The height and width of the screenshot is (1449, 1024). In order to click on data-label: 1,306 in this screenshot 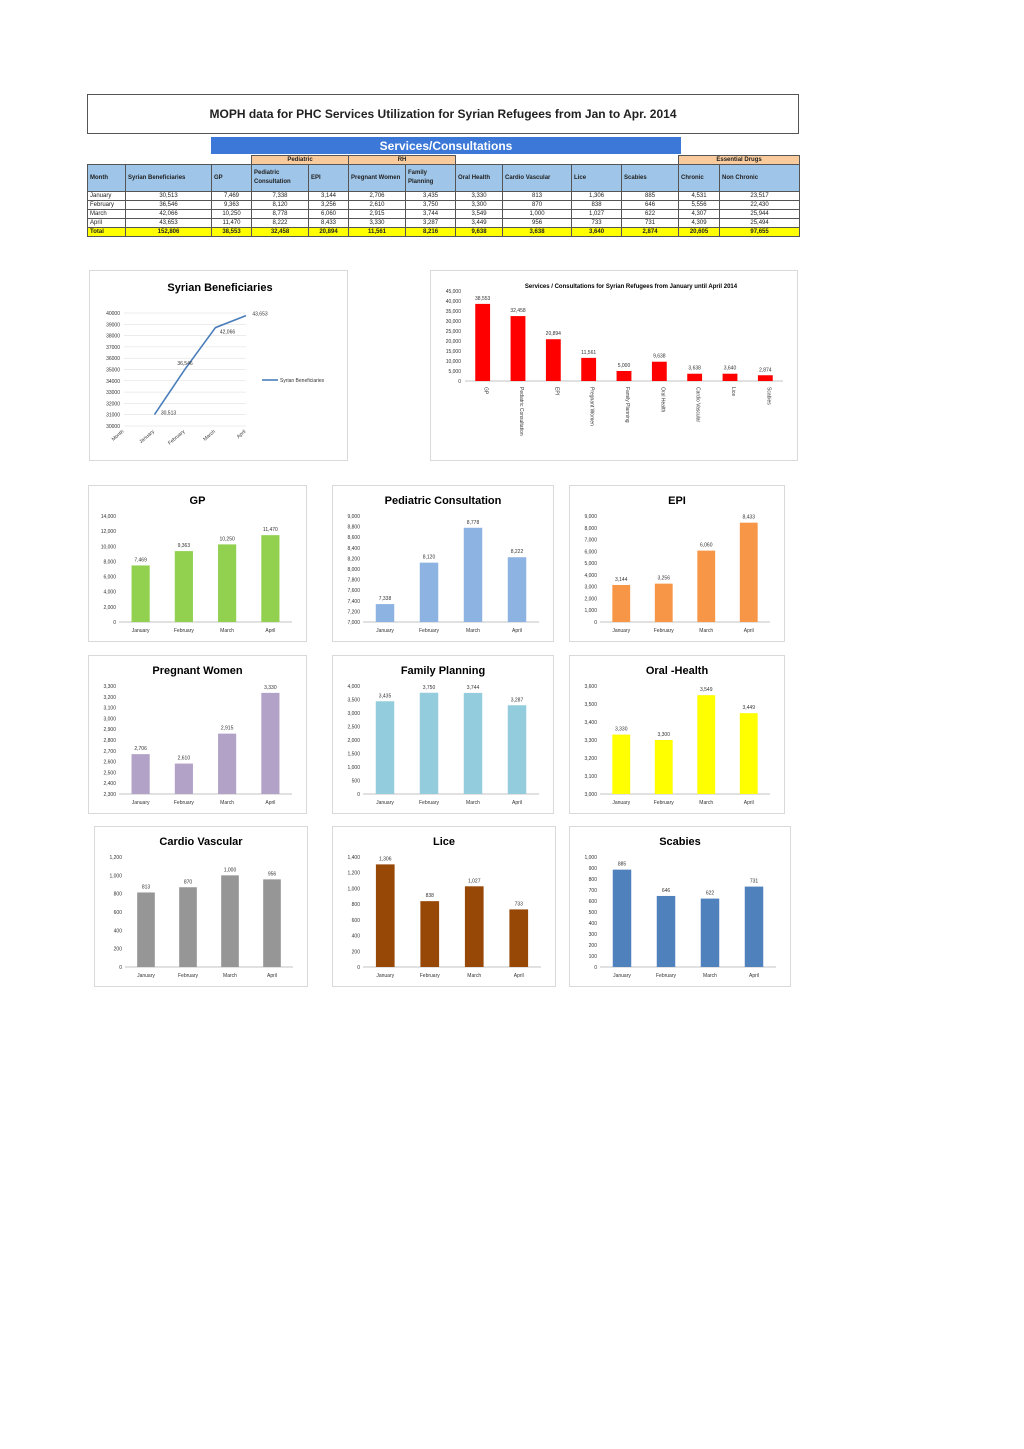, I will do `click(385, 859)`.